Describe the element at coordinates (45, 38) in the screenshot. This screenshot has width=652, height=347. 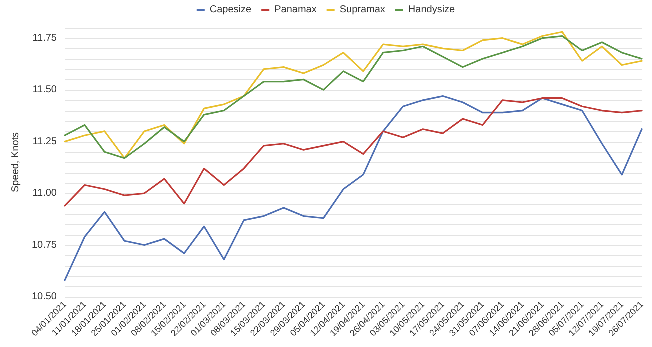
I see `y-tick-label: 11.75` at that location.